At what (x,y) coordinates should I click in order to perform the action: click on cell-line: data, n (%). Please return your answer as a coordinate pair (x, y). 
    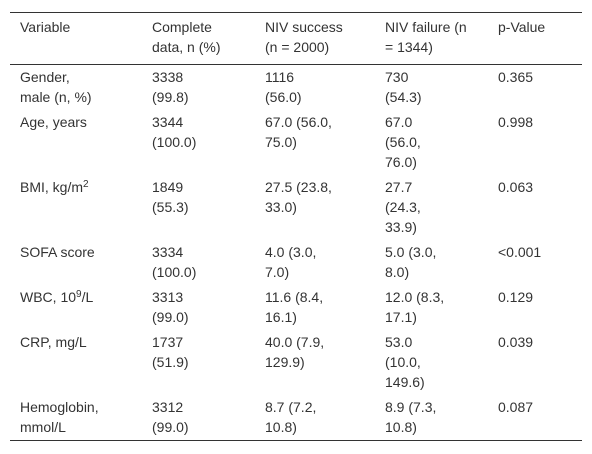
    Looking at the image, I should click on (186, 47).